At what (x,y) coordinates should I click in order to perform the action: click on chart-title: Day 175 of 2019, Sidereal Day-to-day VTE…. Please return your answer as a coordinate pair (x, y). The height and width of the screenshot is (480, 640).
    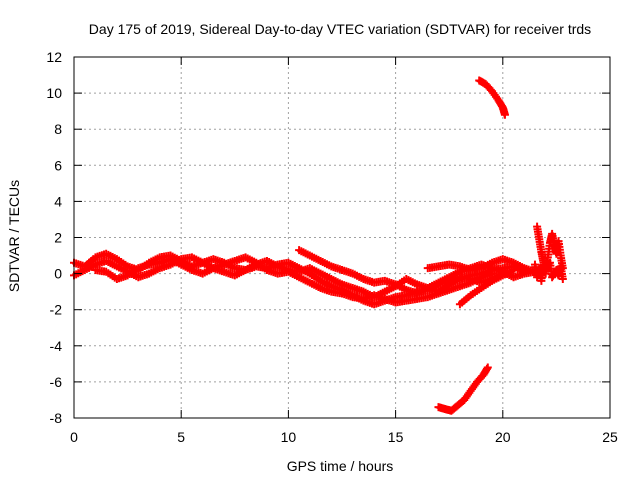
    Looking at the image, I should click on (340, 29).